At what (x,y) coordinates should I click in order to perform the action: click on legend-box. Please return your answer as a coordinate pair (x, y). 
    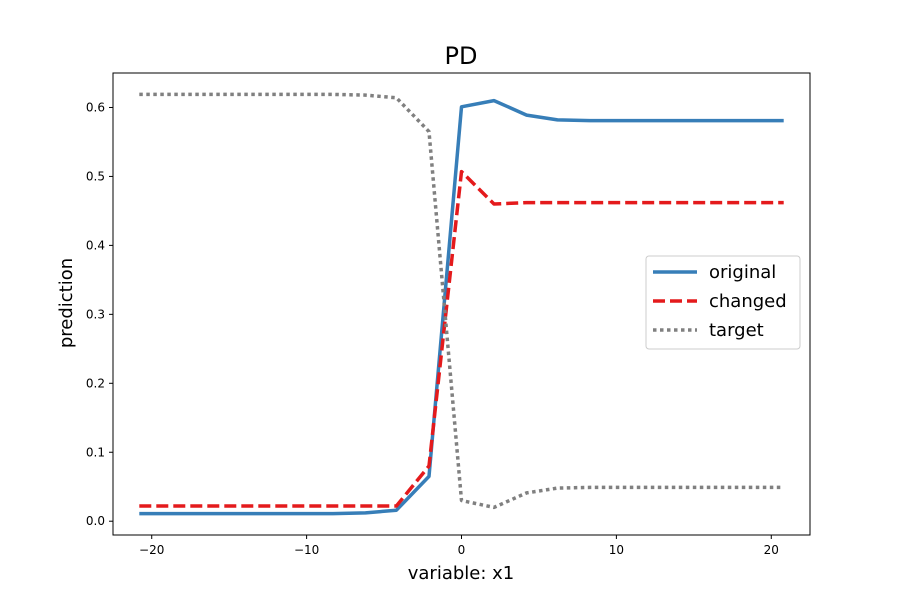
    Looking at the image, I should click on (723, 302).